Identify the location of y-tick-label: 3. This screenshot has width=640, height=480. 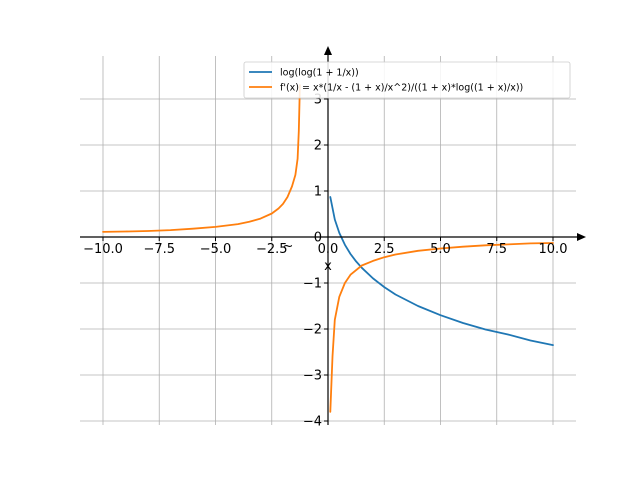
(318, 100).